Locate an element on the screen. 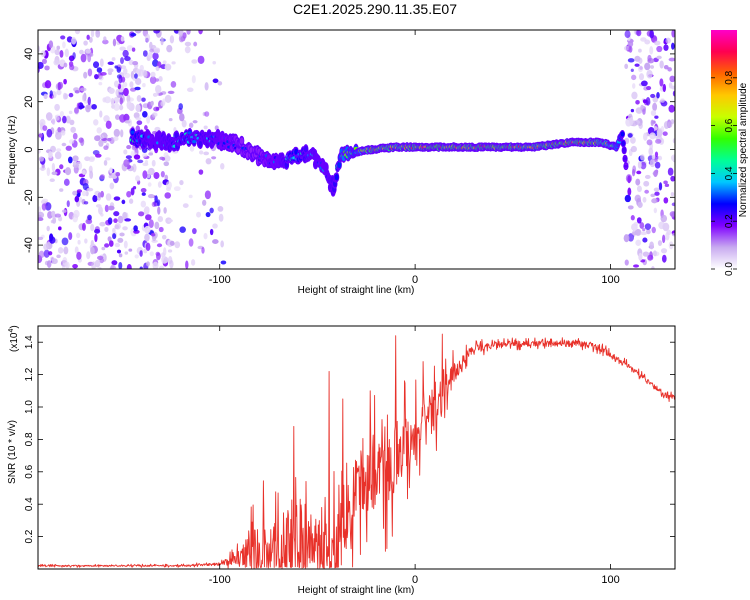  x-tick-label: 100 is located at coordinates (610, 580).